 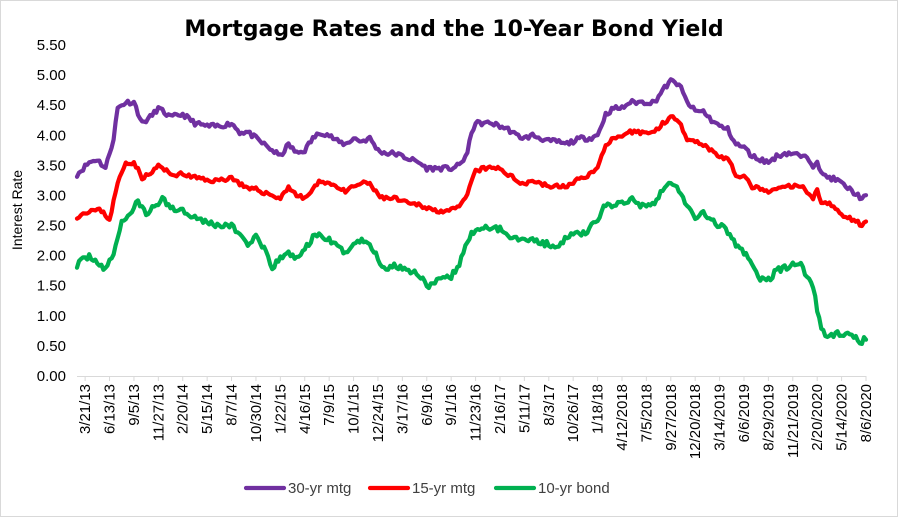 What do you see at coordinates (695, 421) in the screenshot?
I see `x-tick-label: 12/20/2018` at bounding box center [695, 421].